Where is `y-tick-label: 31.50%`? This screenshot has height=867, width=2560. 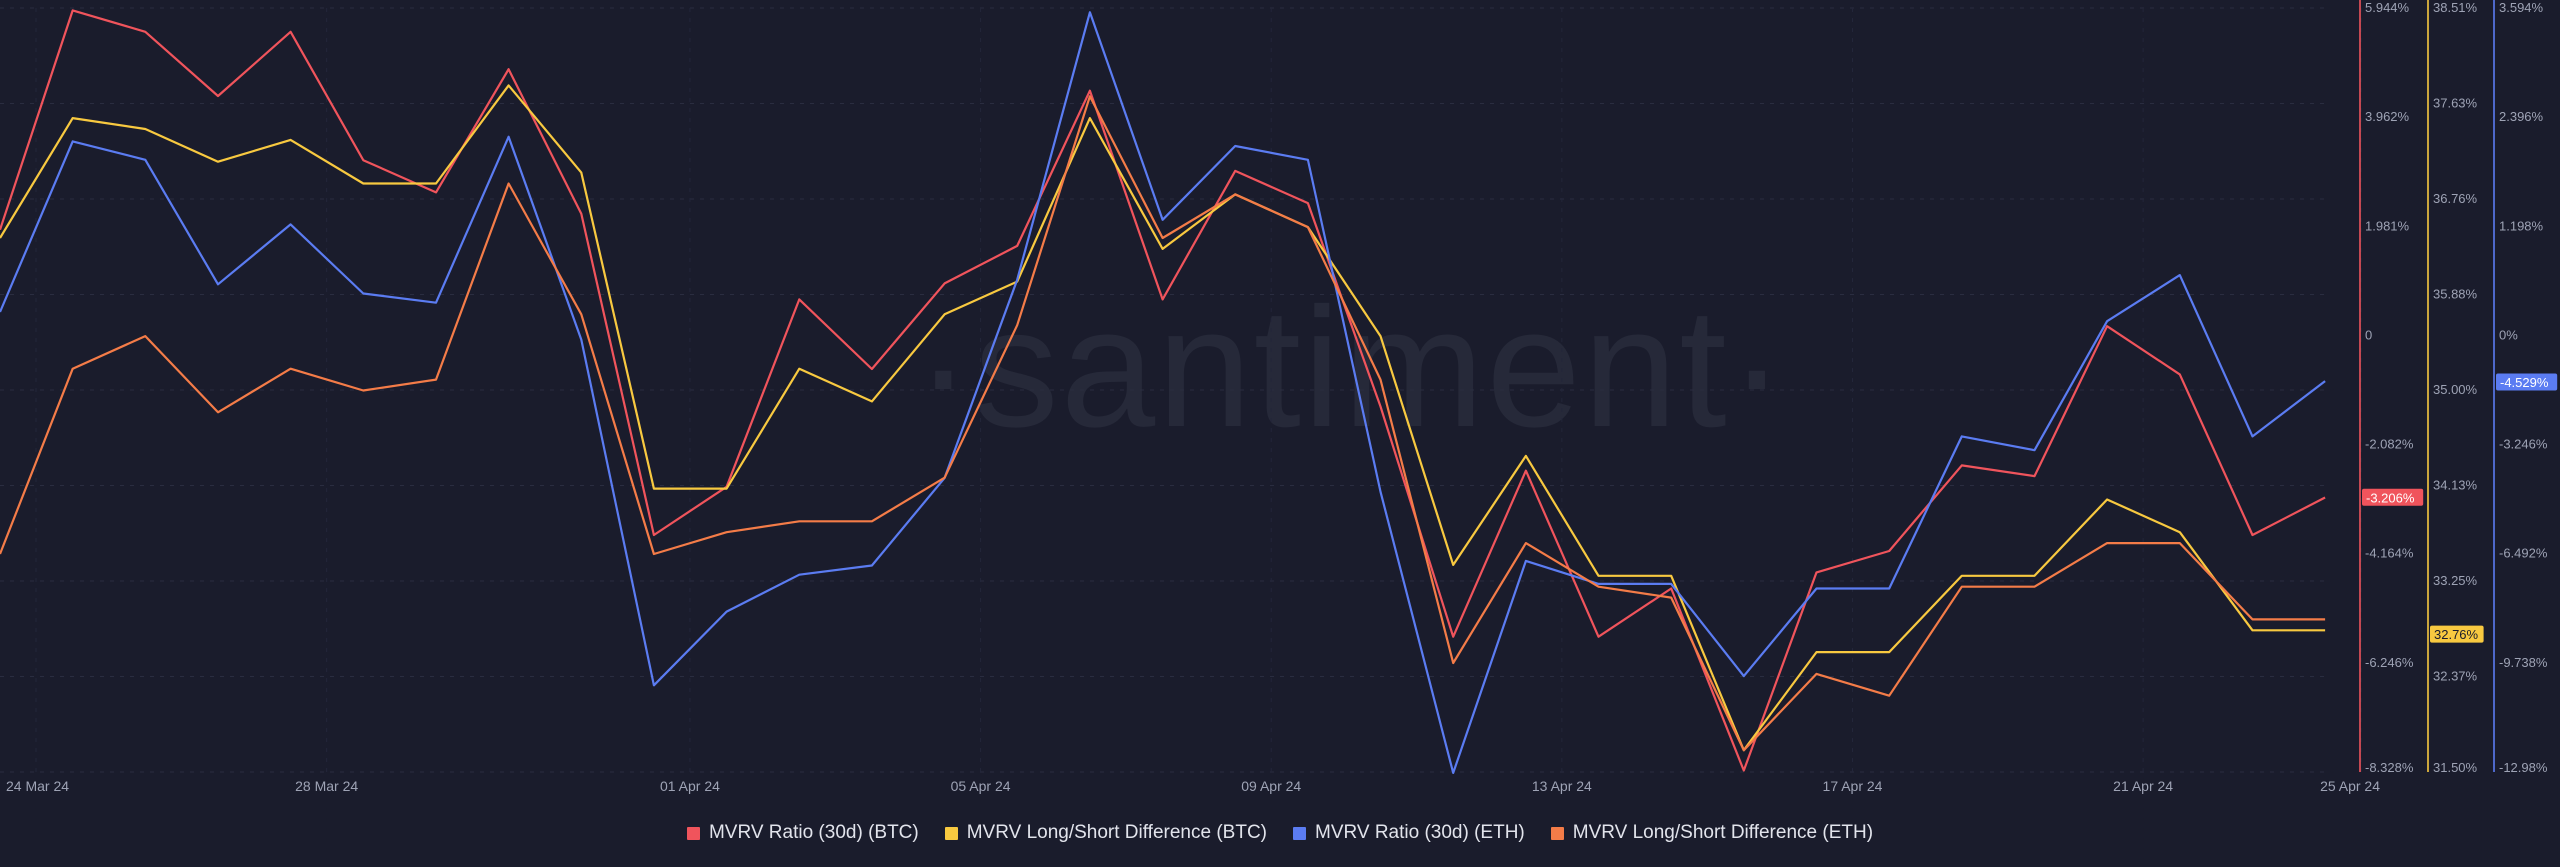 y-tick-label: 31.50% is located at coordinates (2455, 767).